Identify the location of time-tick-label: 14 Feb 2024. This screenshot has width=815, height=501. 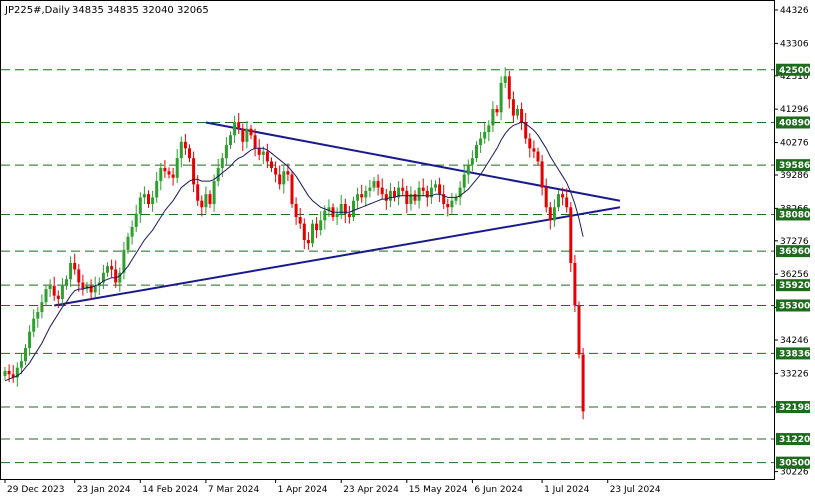
(170, 490).